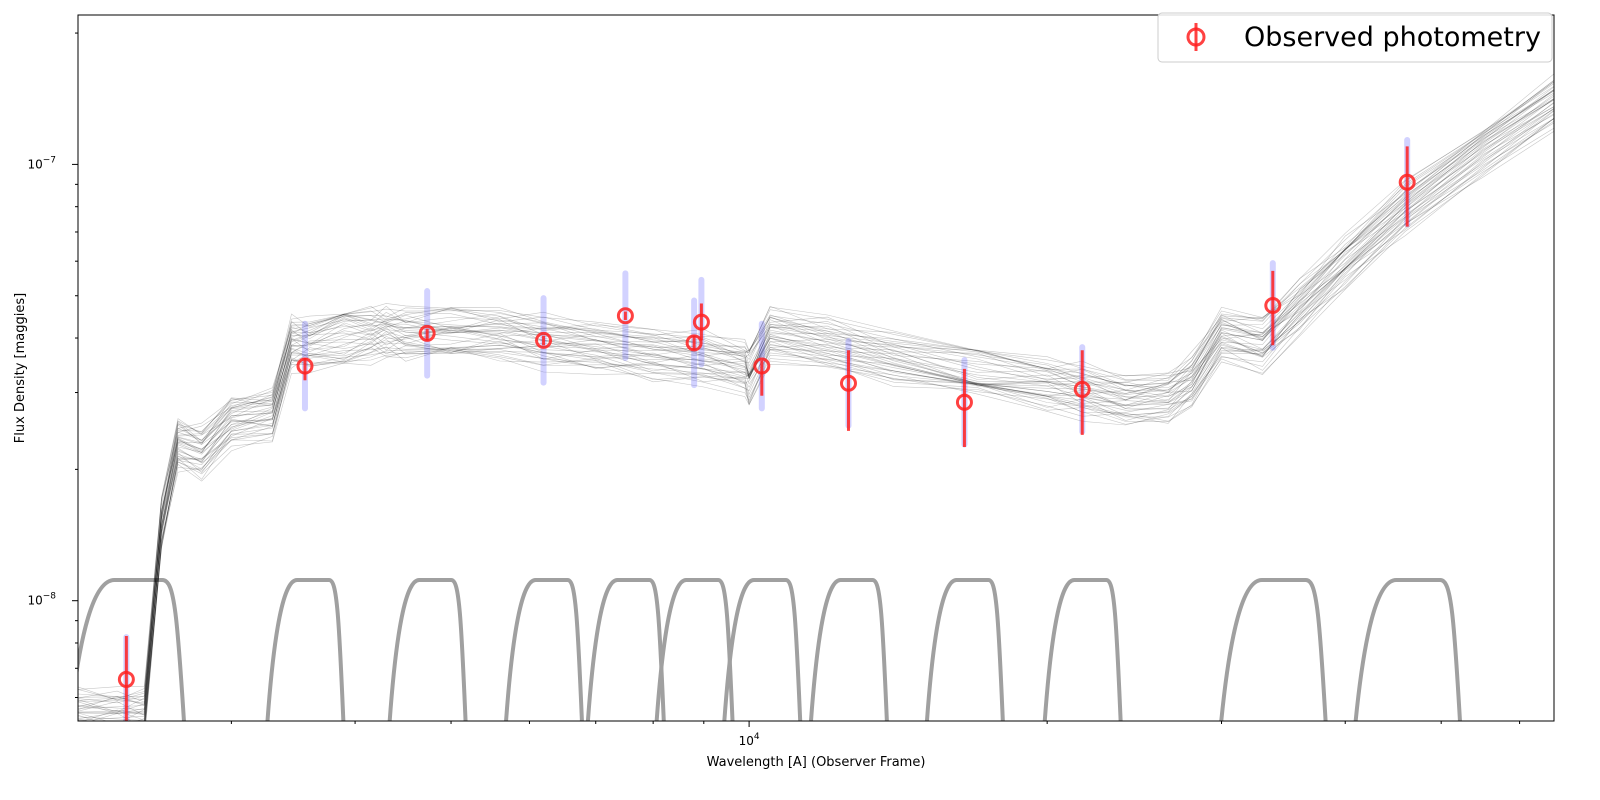 Image resolution: width=1600 pixels, height=800 pixels. What do you see at coordinates (749, 740) in the screenshot?
I see `x-tick-label: 104` at bounding box center [749, 740].